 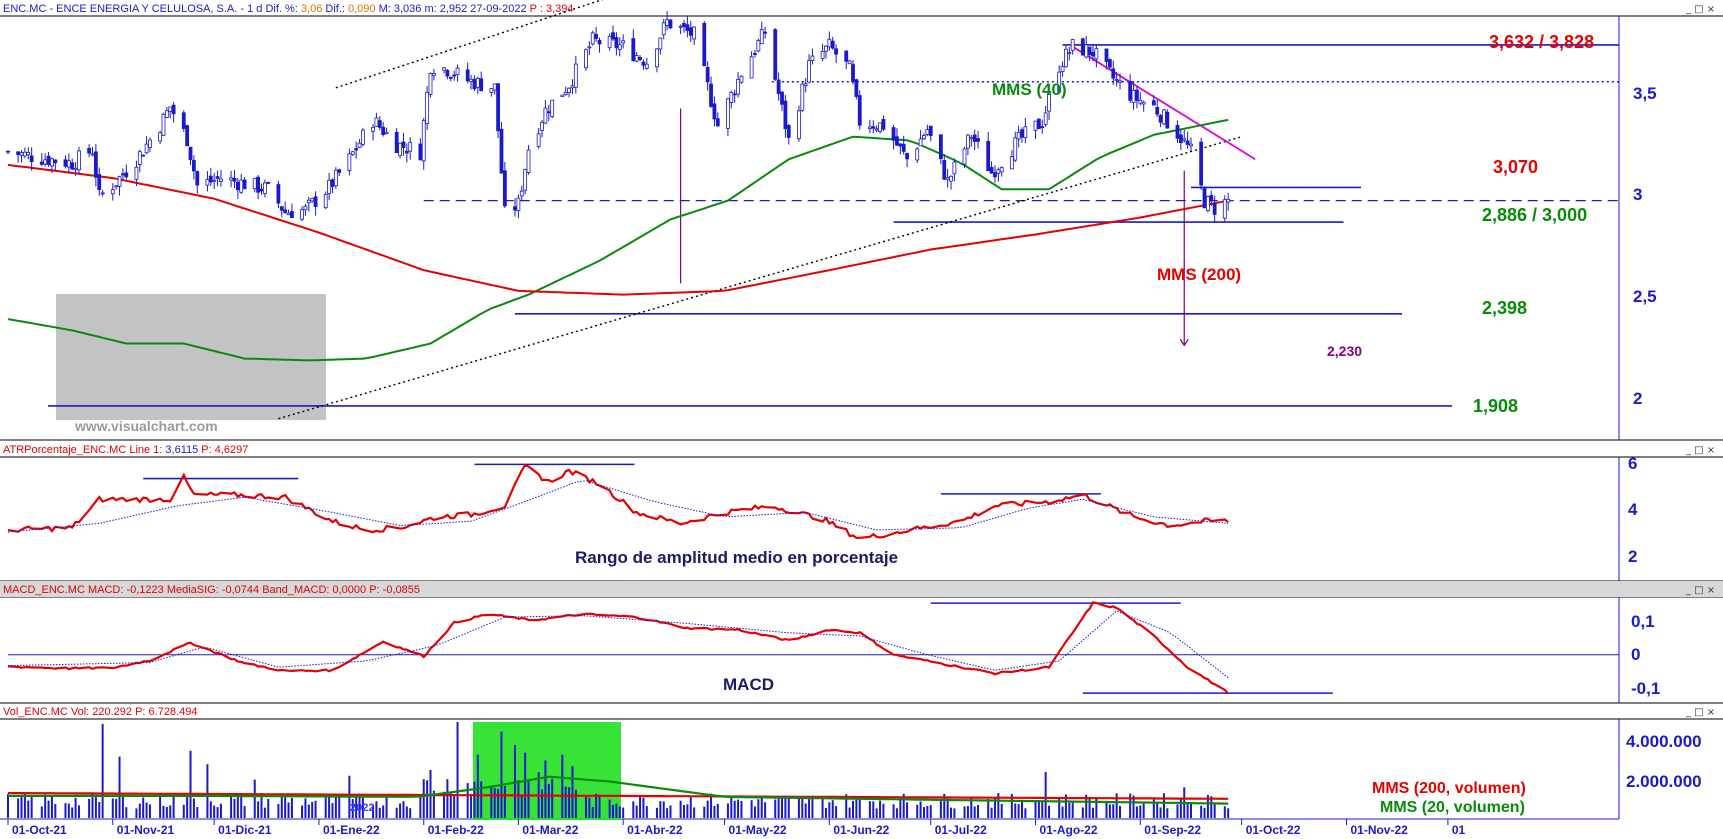 I want to click on channel-upper-line, so click(x=469, y=44).